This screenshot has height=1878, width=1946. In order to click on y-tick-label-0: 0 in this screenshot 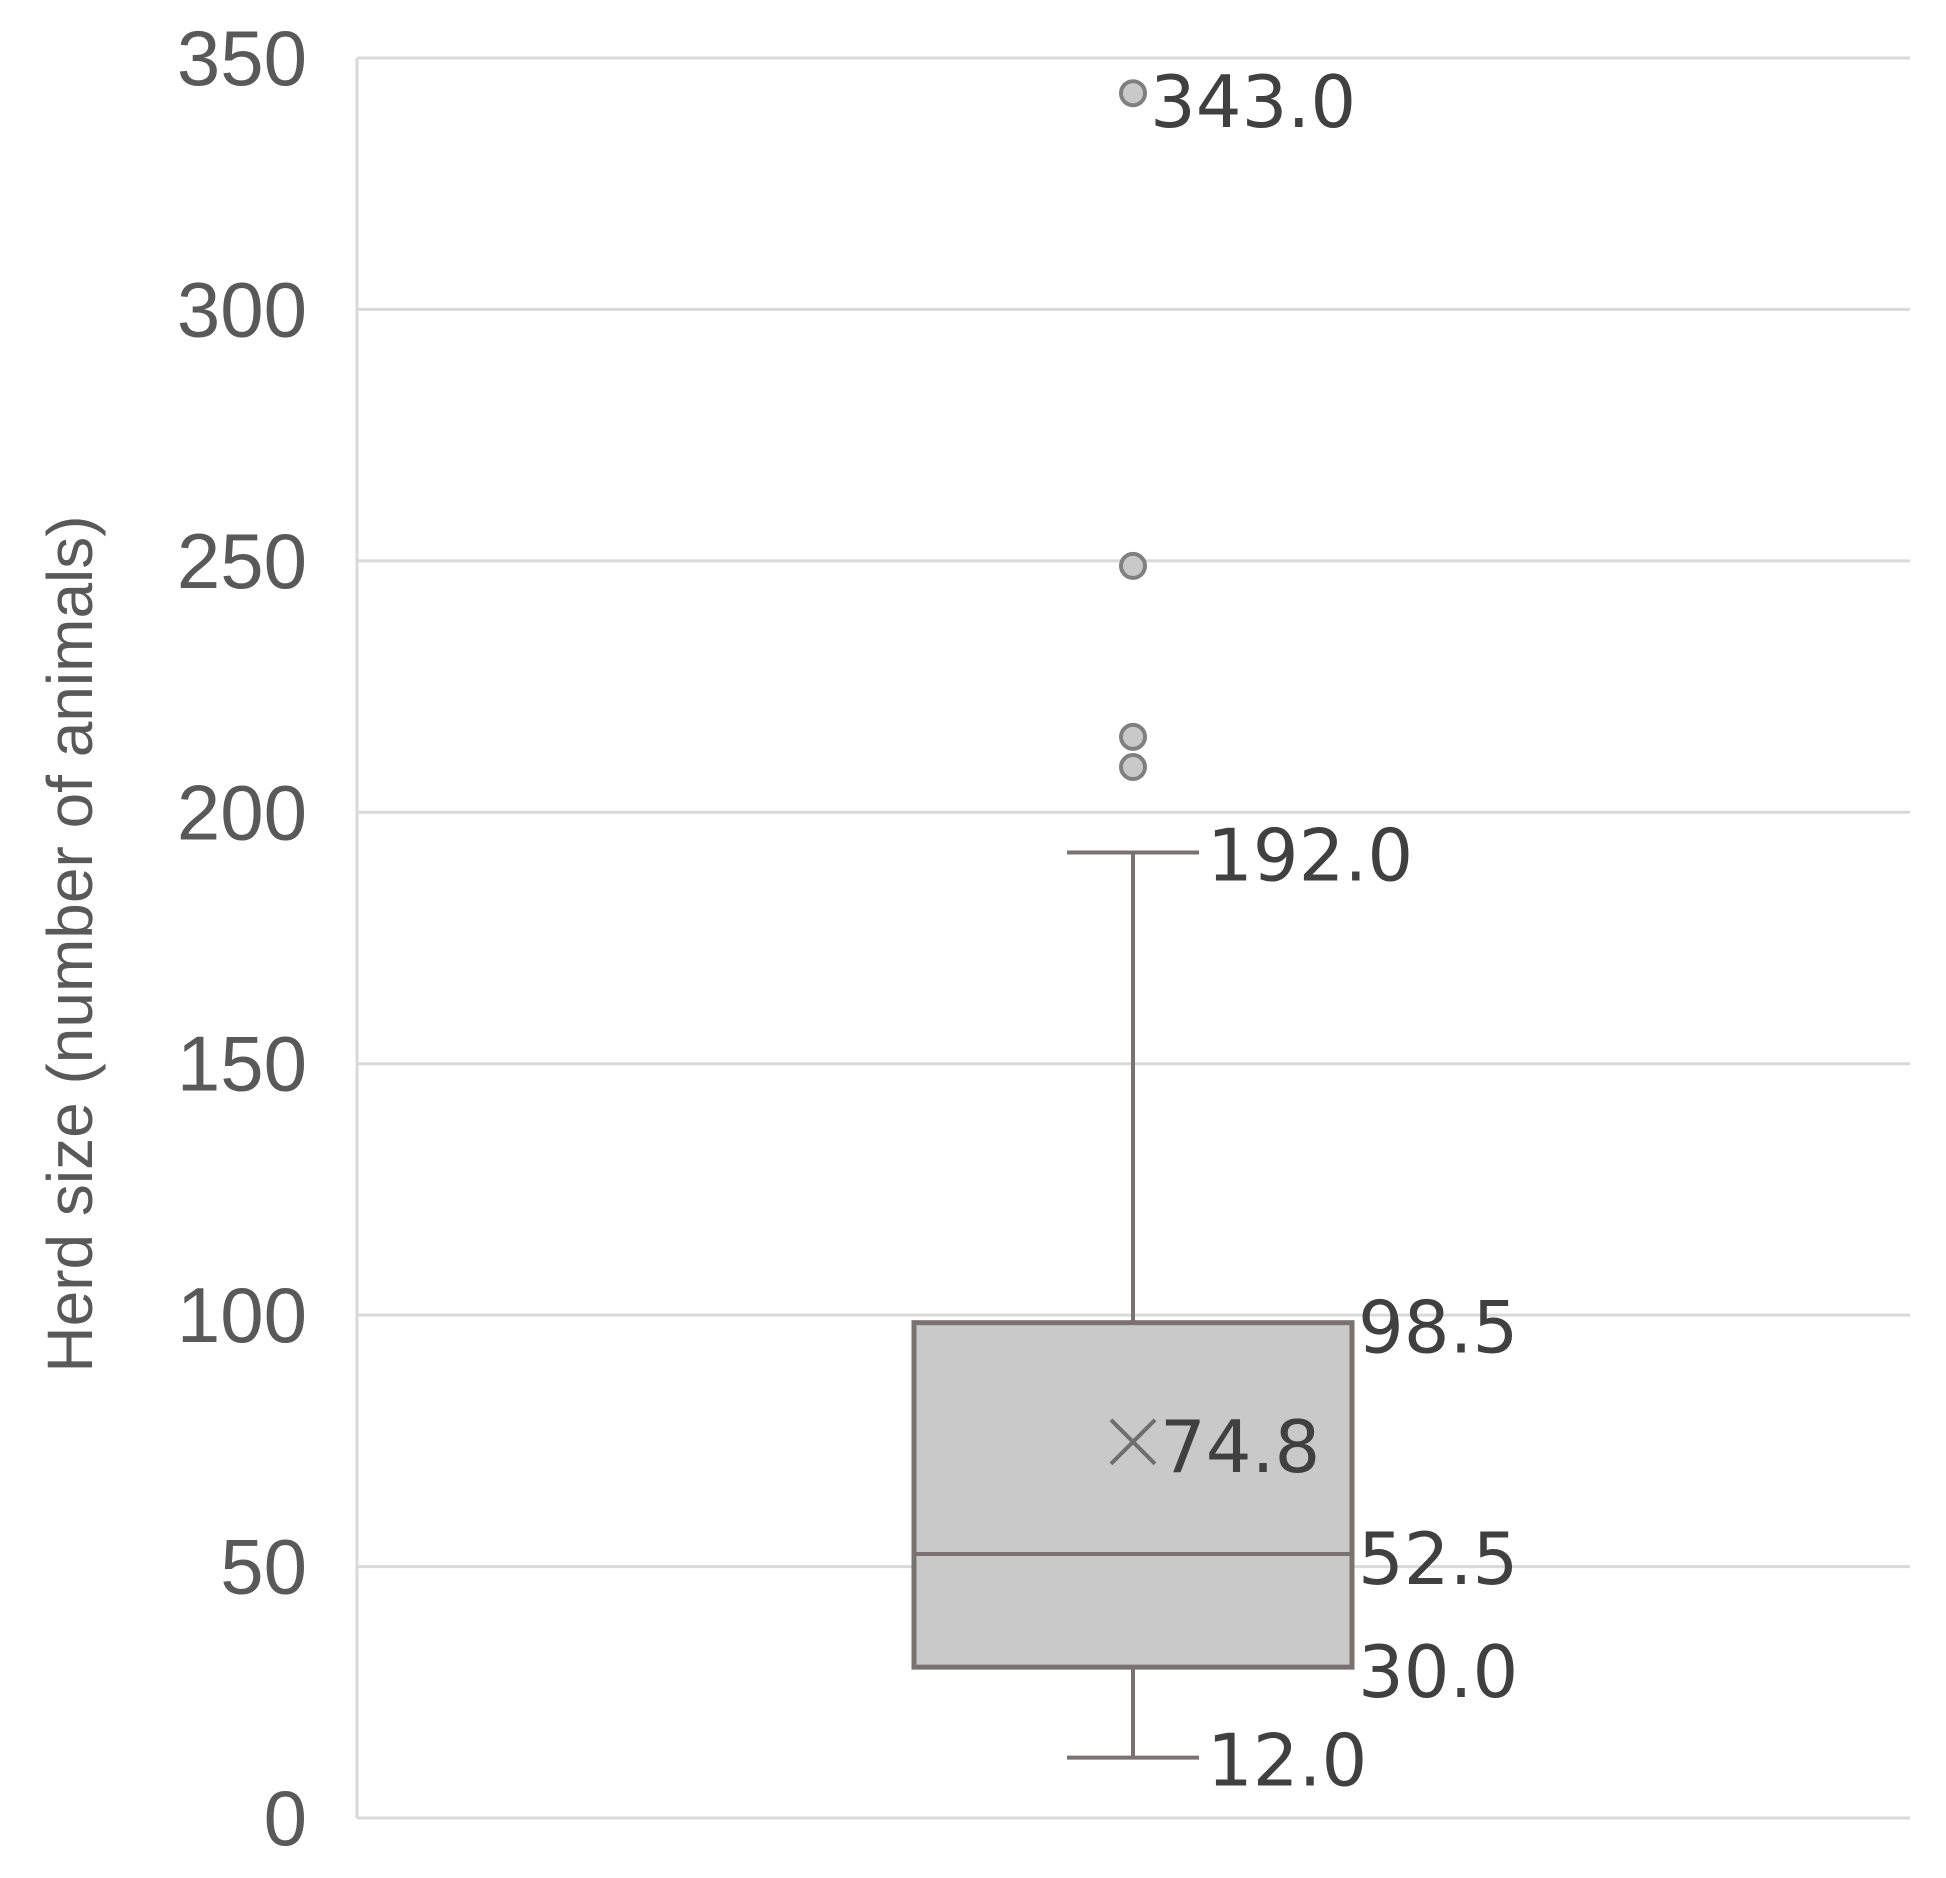, I will do `click(285, 1818)`.